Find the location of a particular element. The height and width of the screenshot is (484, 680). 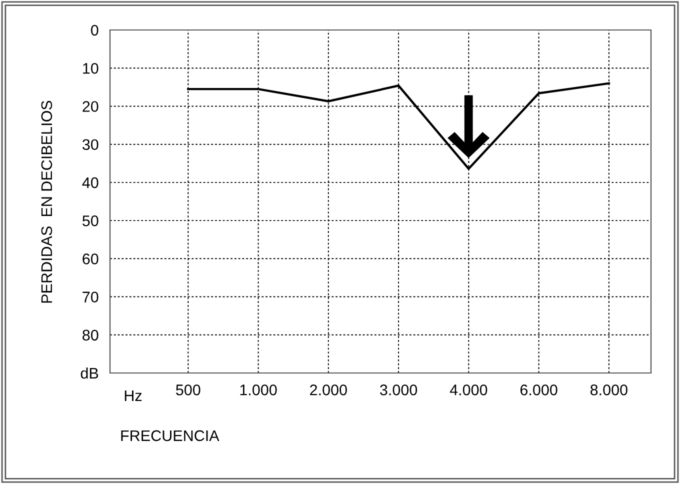

x-tick-label: 3.000 is located at coordinates (399, 390).